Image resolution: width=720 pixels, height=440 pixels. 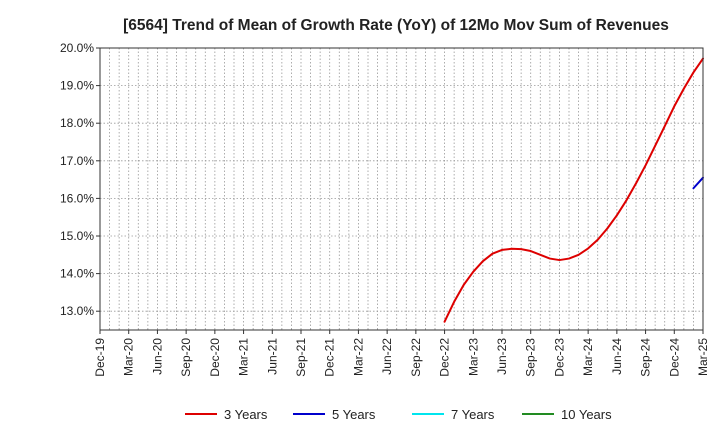 I want to click on series-line-5-years, so click(x=698, y=183).